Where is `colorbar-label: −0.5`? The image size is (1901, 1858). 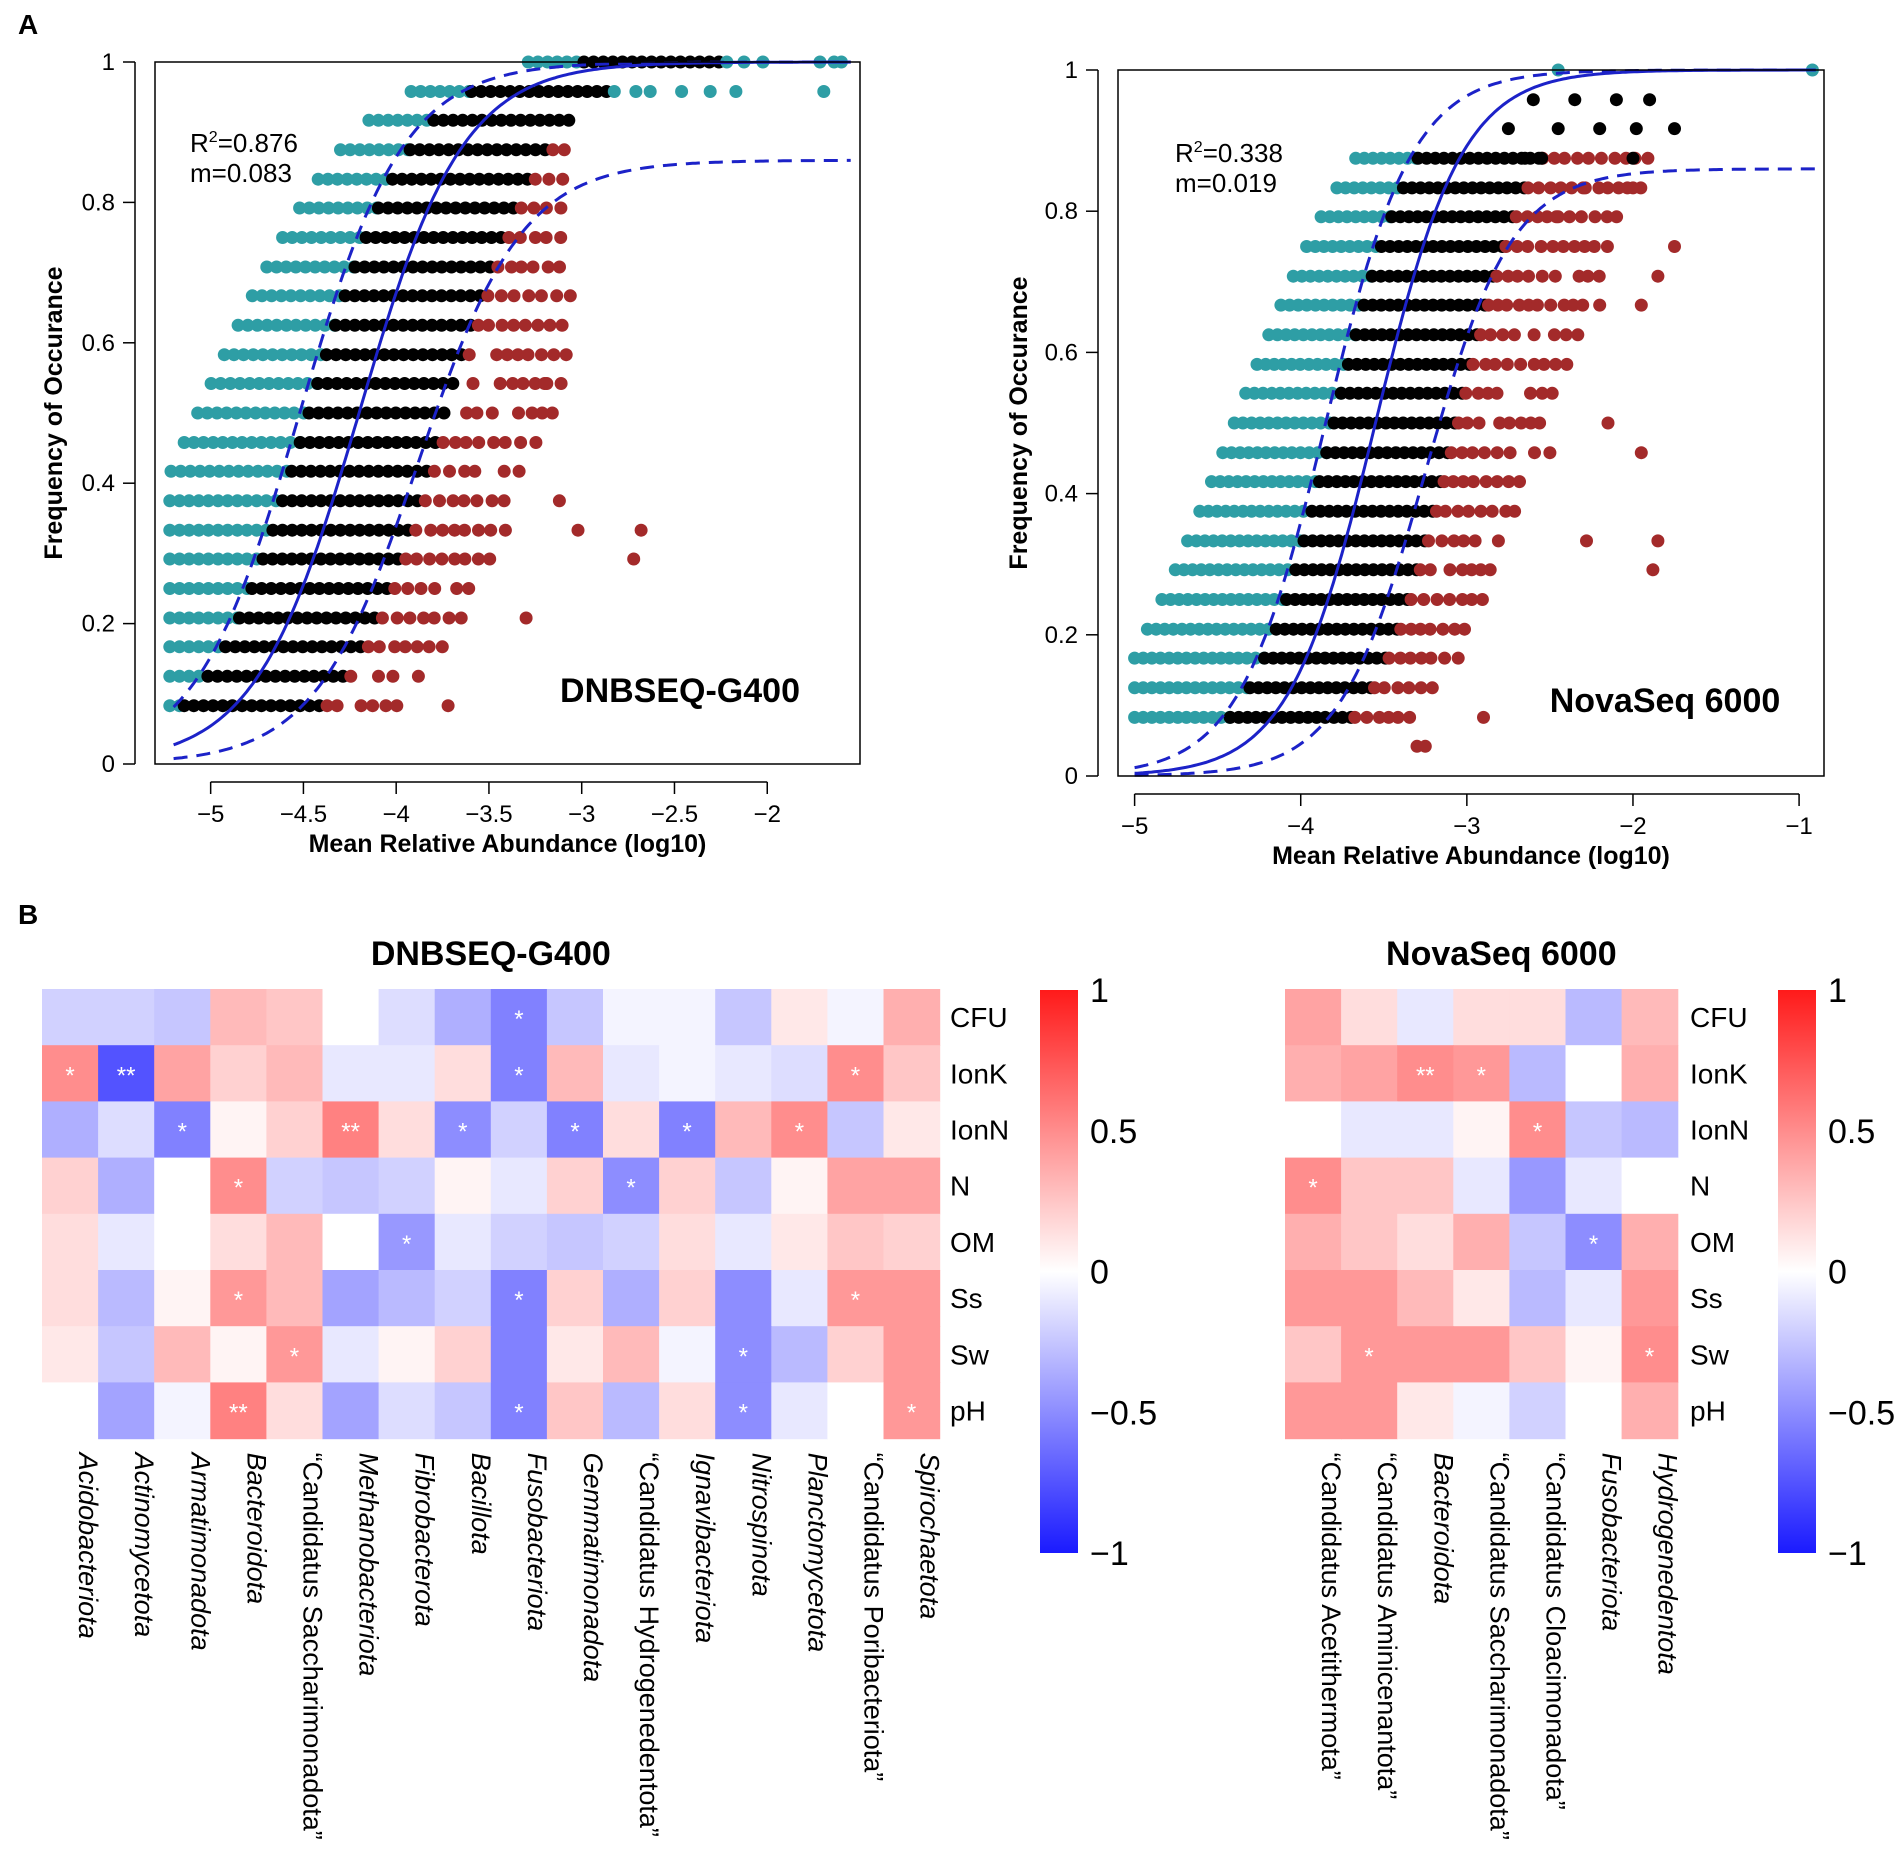
colorbar-label: −0.5 is located at coordinates (1123, 1413).